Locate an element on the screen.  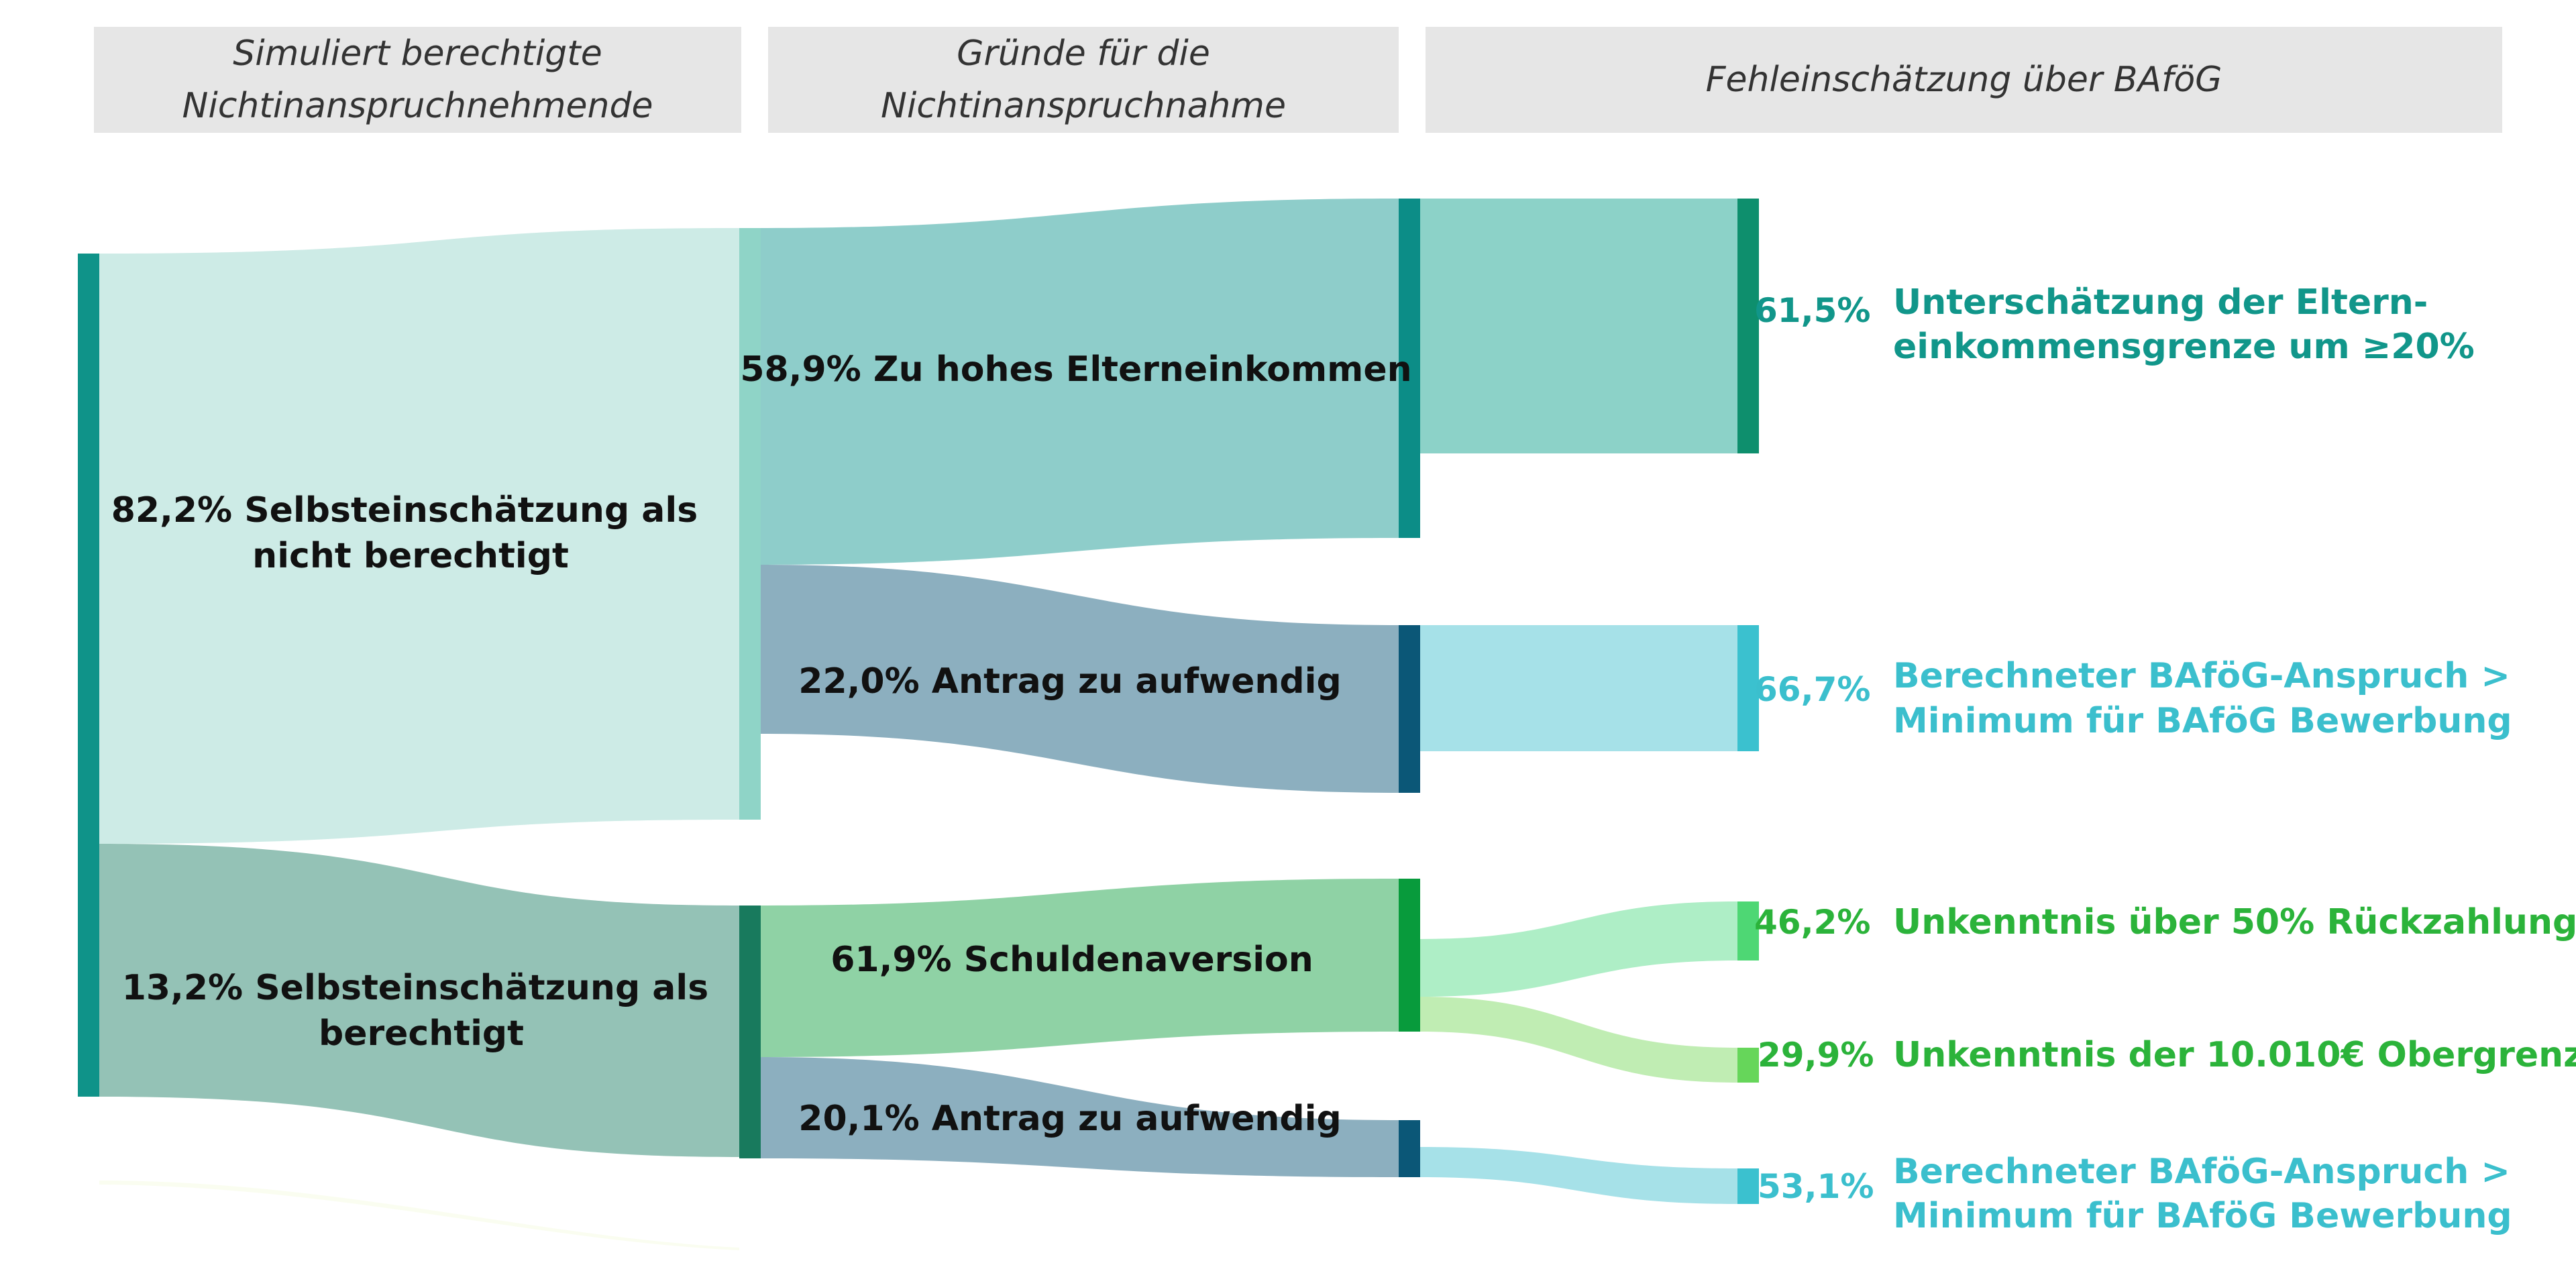
label-antrag-1: 22,0% Antrag zu aufwendig is located at coordinates (1069, 681).